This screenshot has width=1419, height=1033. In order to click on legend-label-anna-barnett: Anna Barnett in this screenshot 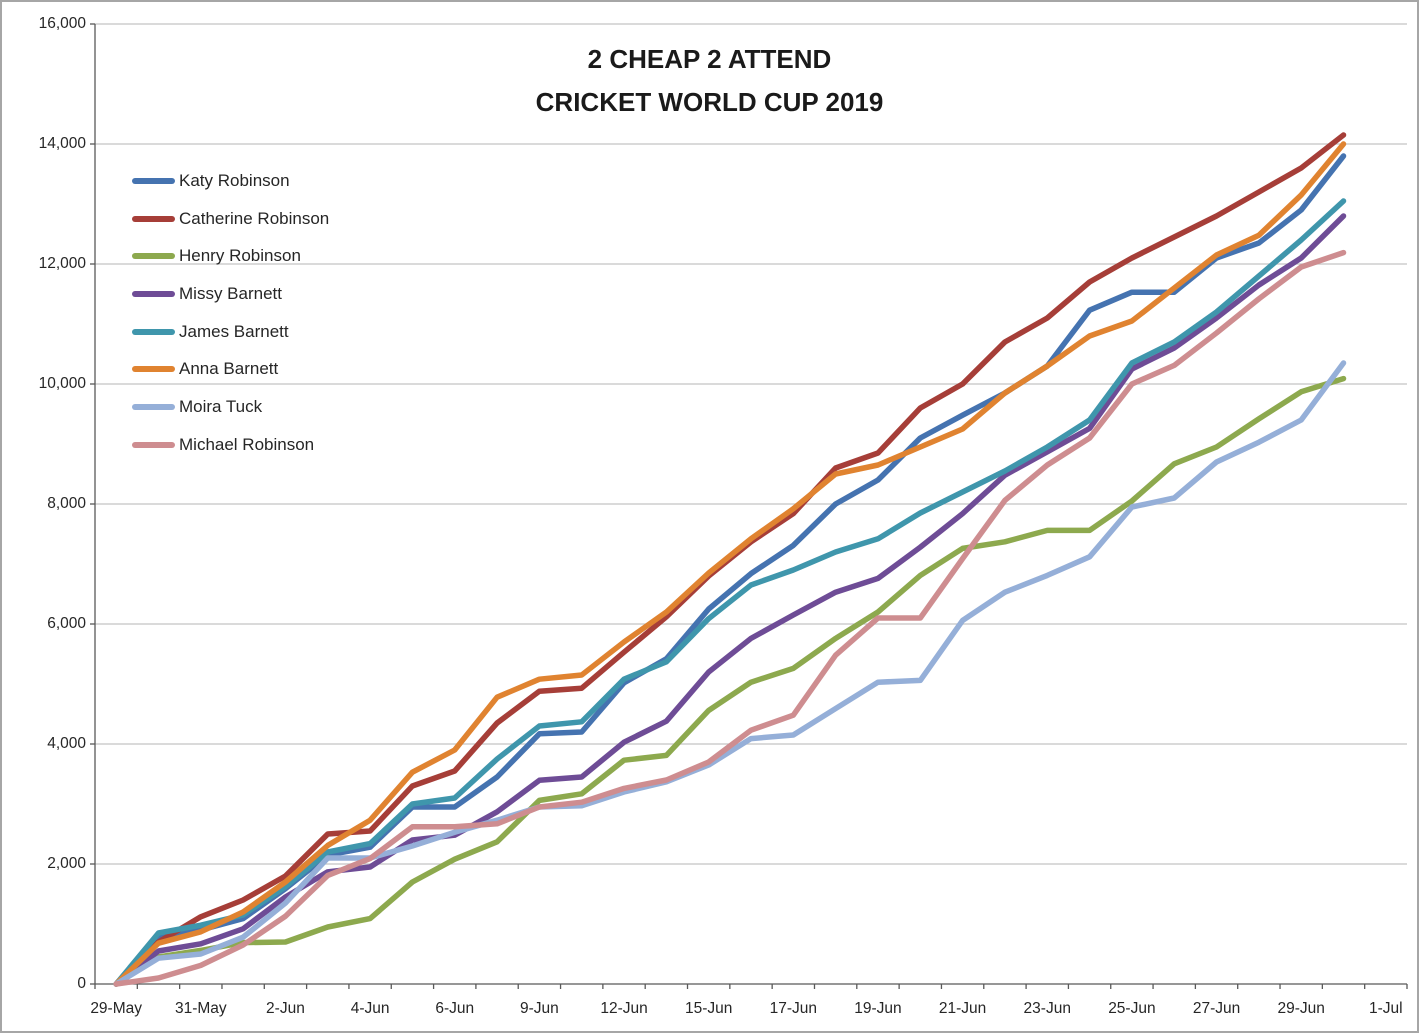, I will do `click(229, 369)`.